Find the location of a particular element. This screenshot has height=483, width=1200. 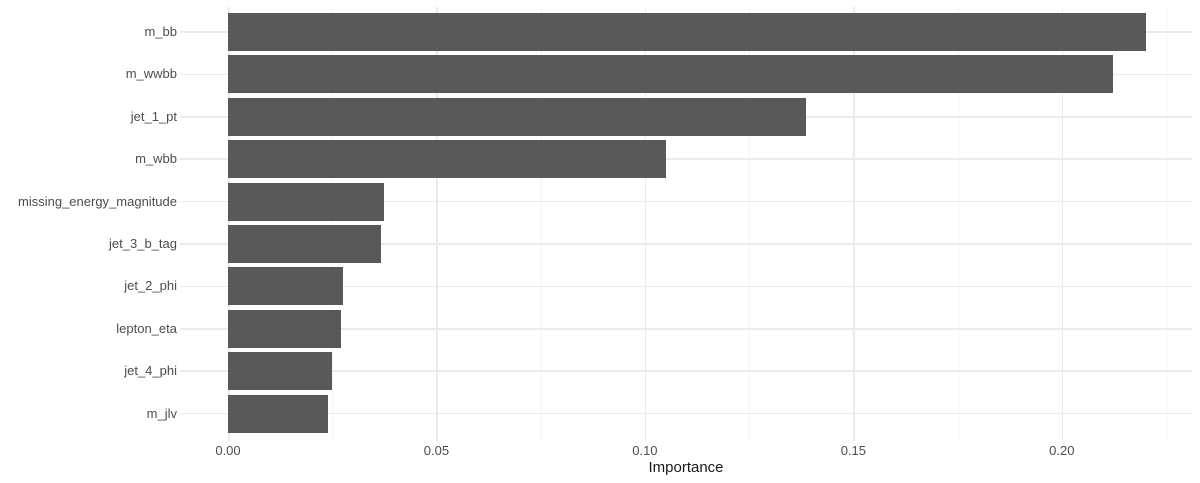

y-axis-label: m_jlv is located at coordinates (161, 413).